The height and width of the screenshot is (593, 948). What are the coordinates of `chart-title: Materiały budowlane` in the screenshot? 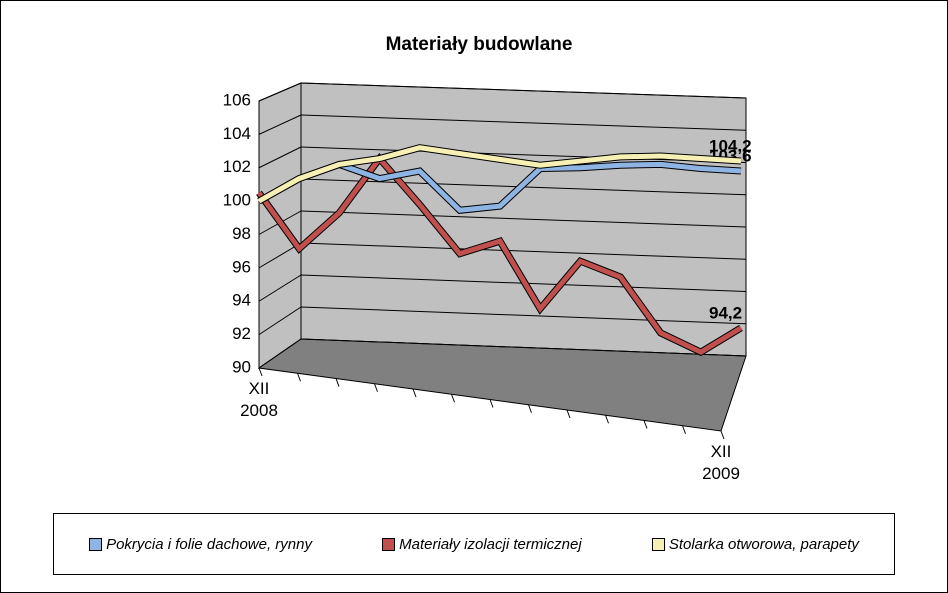 It's located at (479, 44).